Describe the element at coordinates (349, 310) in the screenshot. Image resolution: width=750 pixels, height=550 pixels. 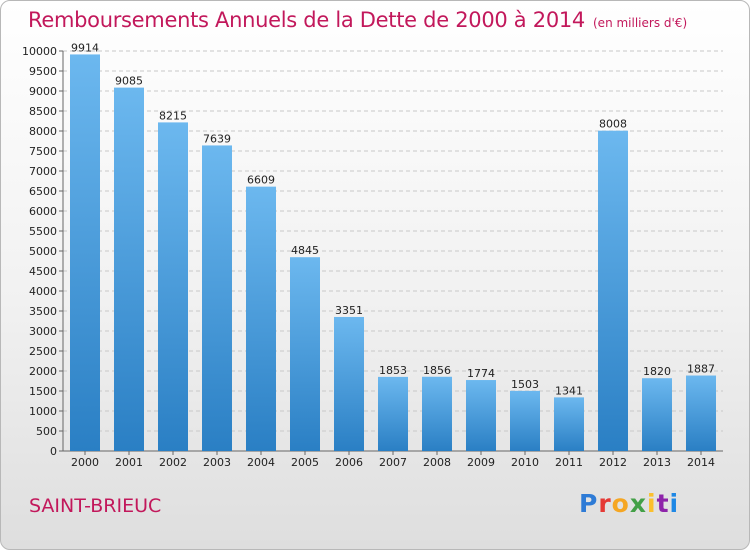
I see `data-label: 3351` at that location.